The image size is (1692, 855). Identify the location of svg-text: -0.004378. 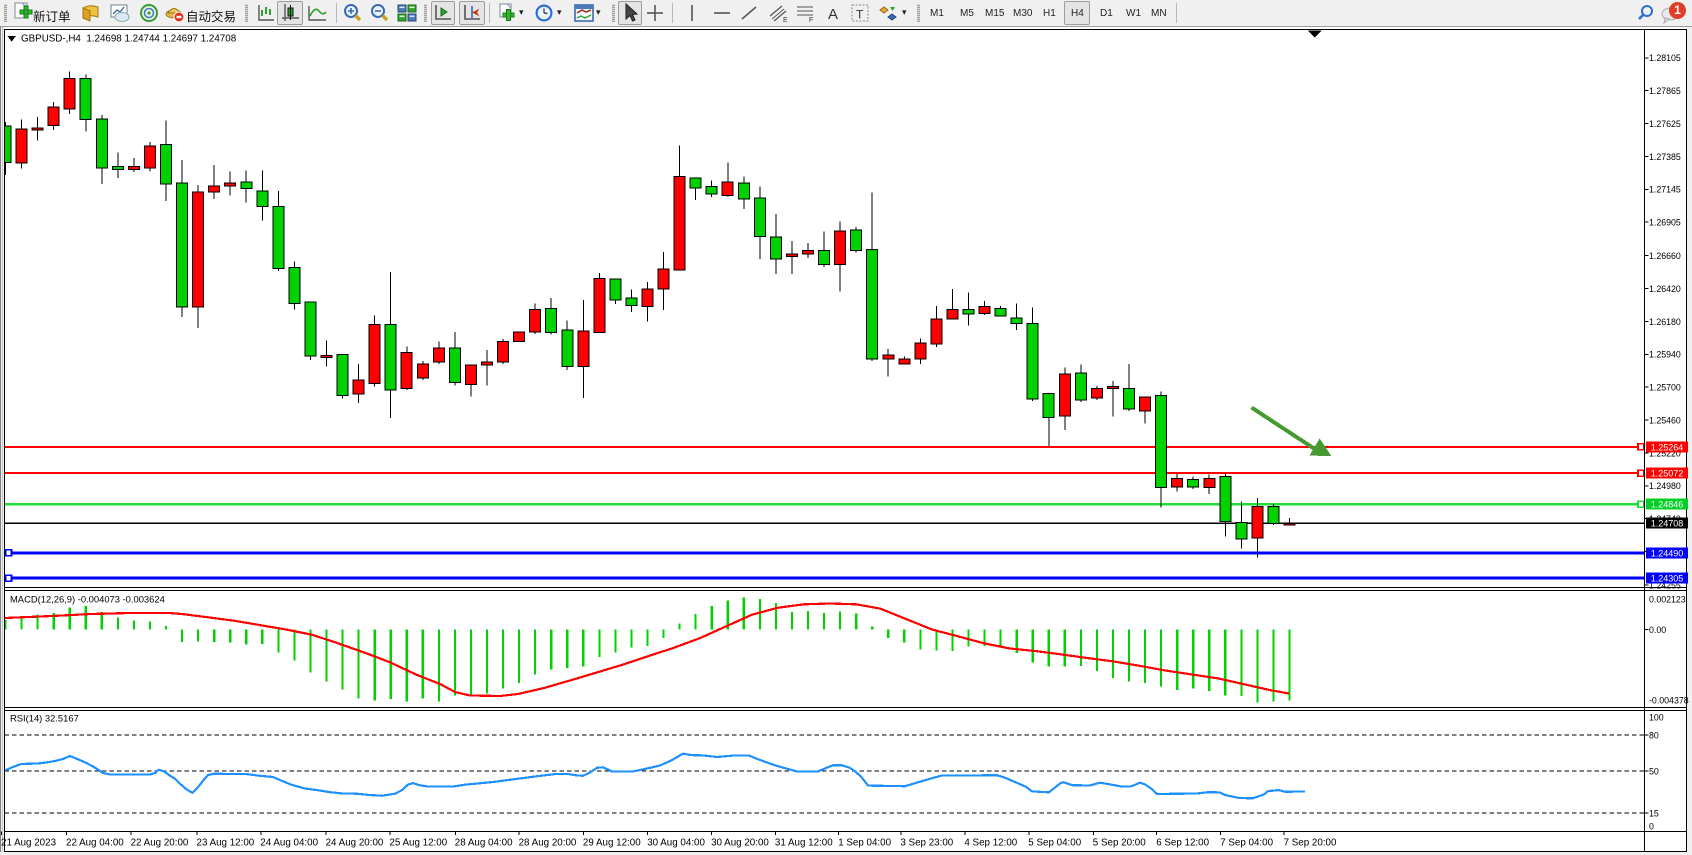
(1669, 701).